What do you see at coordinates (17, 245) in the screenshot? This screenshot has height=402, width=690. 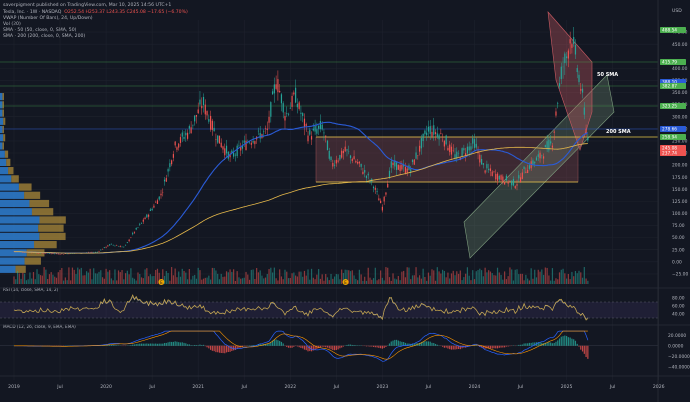 I see `volume-profile-bar-up` at bounding box center [17, 245].